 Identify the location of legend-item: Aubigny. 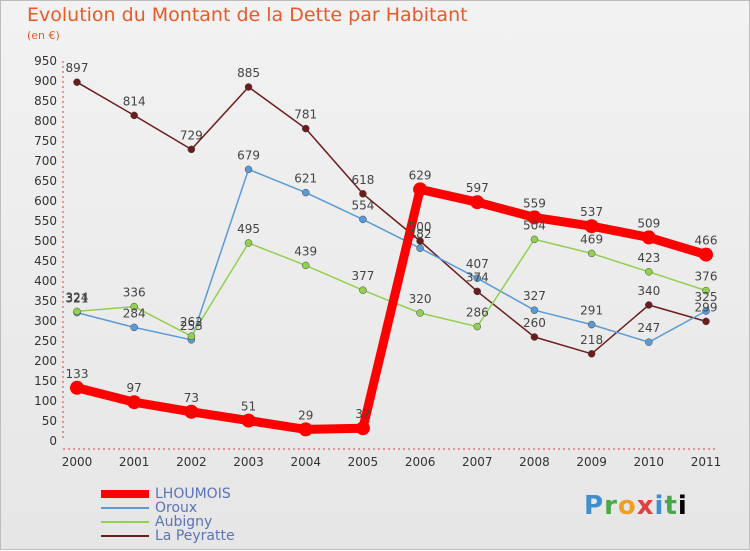
(168, 522).